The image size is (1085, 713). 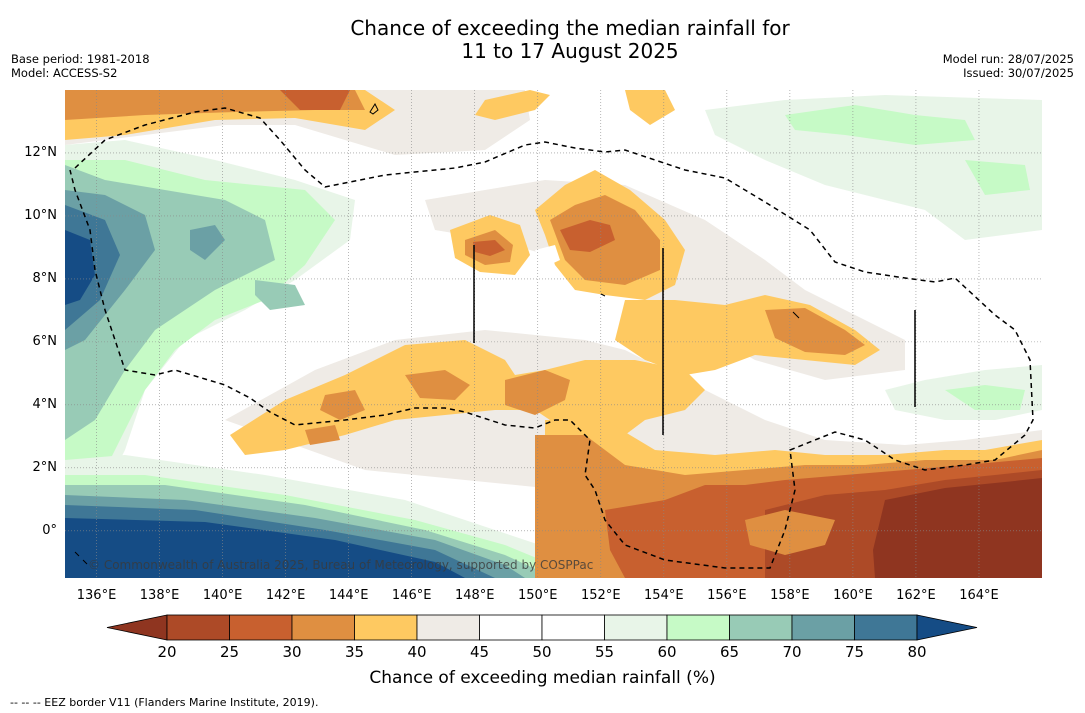 What do you see at coordinates (880, 125) in the screenshot?
I see `region-ne-green` at bounding box center [880, 125].